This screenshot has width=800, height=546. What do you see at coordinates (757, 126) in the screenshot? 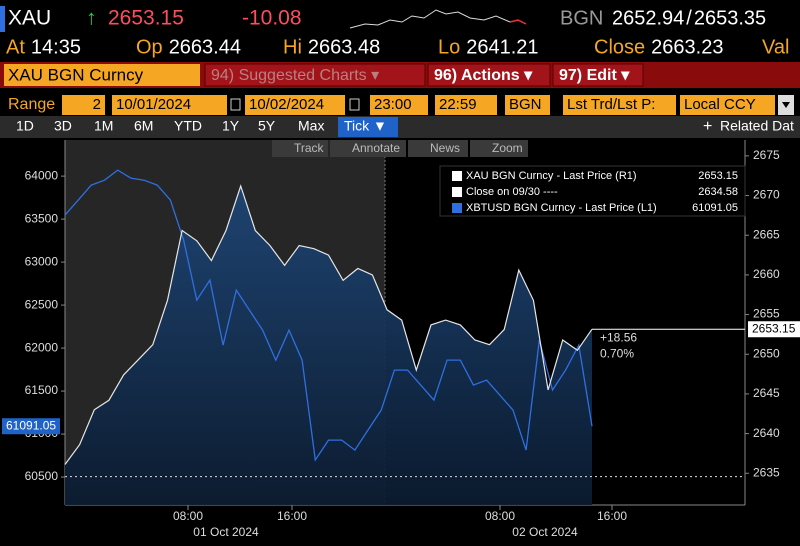
I see `related-plus: Related Dat` at bounding box center [757, 126].